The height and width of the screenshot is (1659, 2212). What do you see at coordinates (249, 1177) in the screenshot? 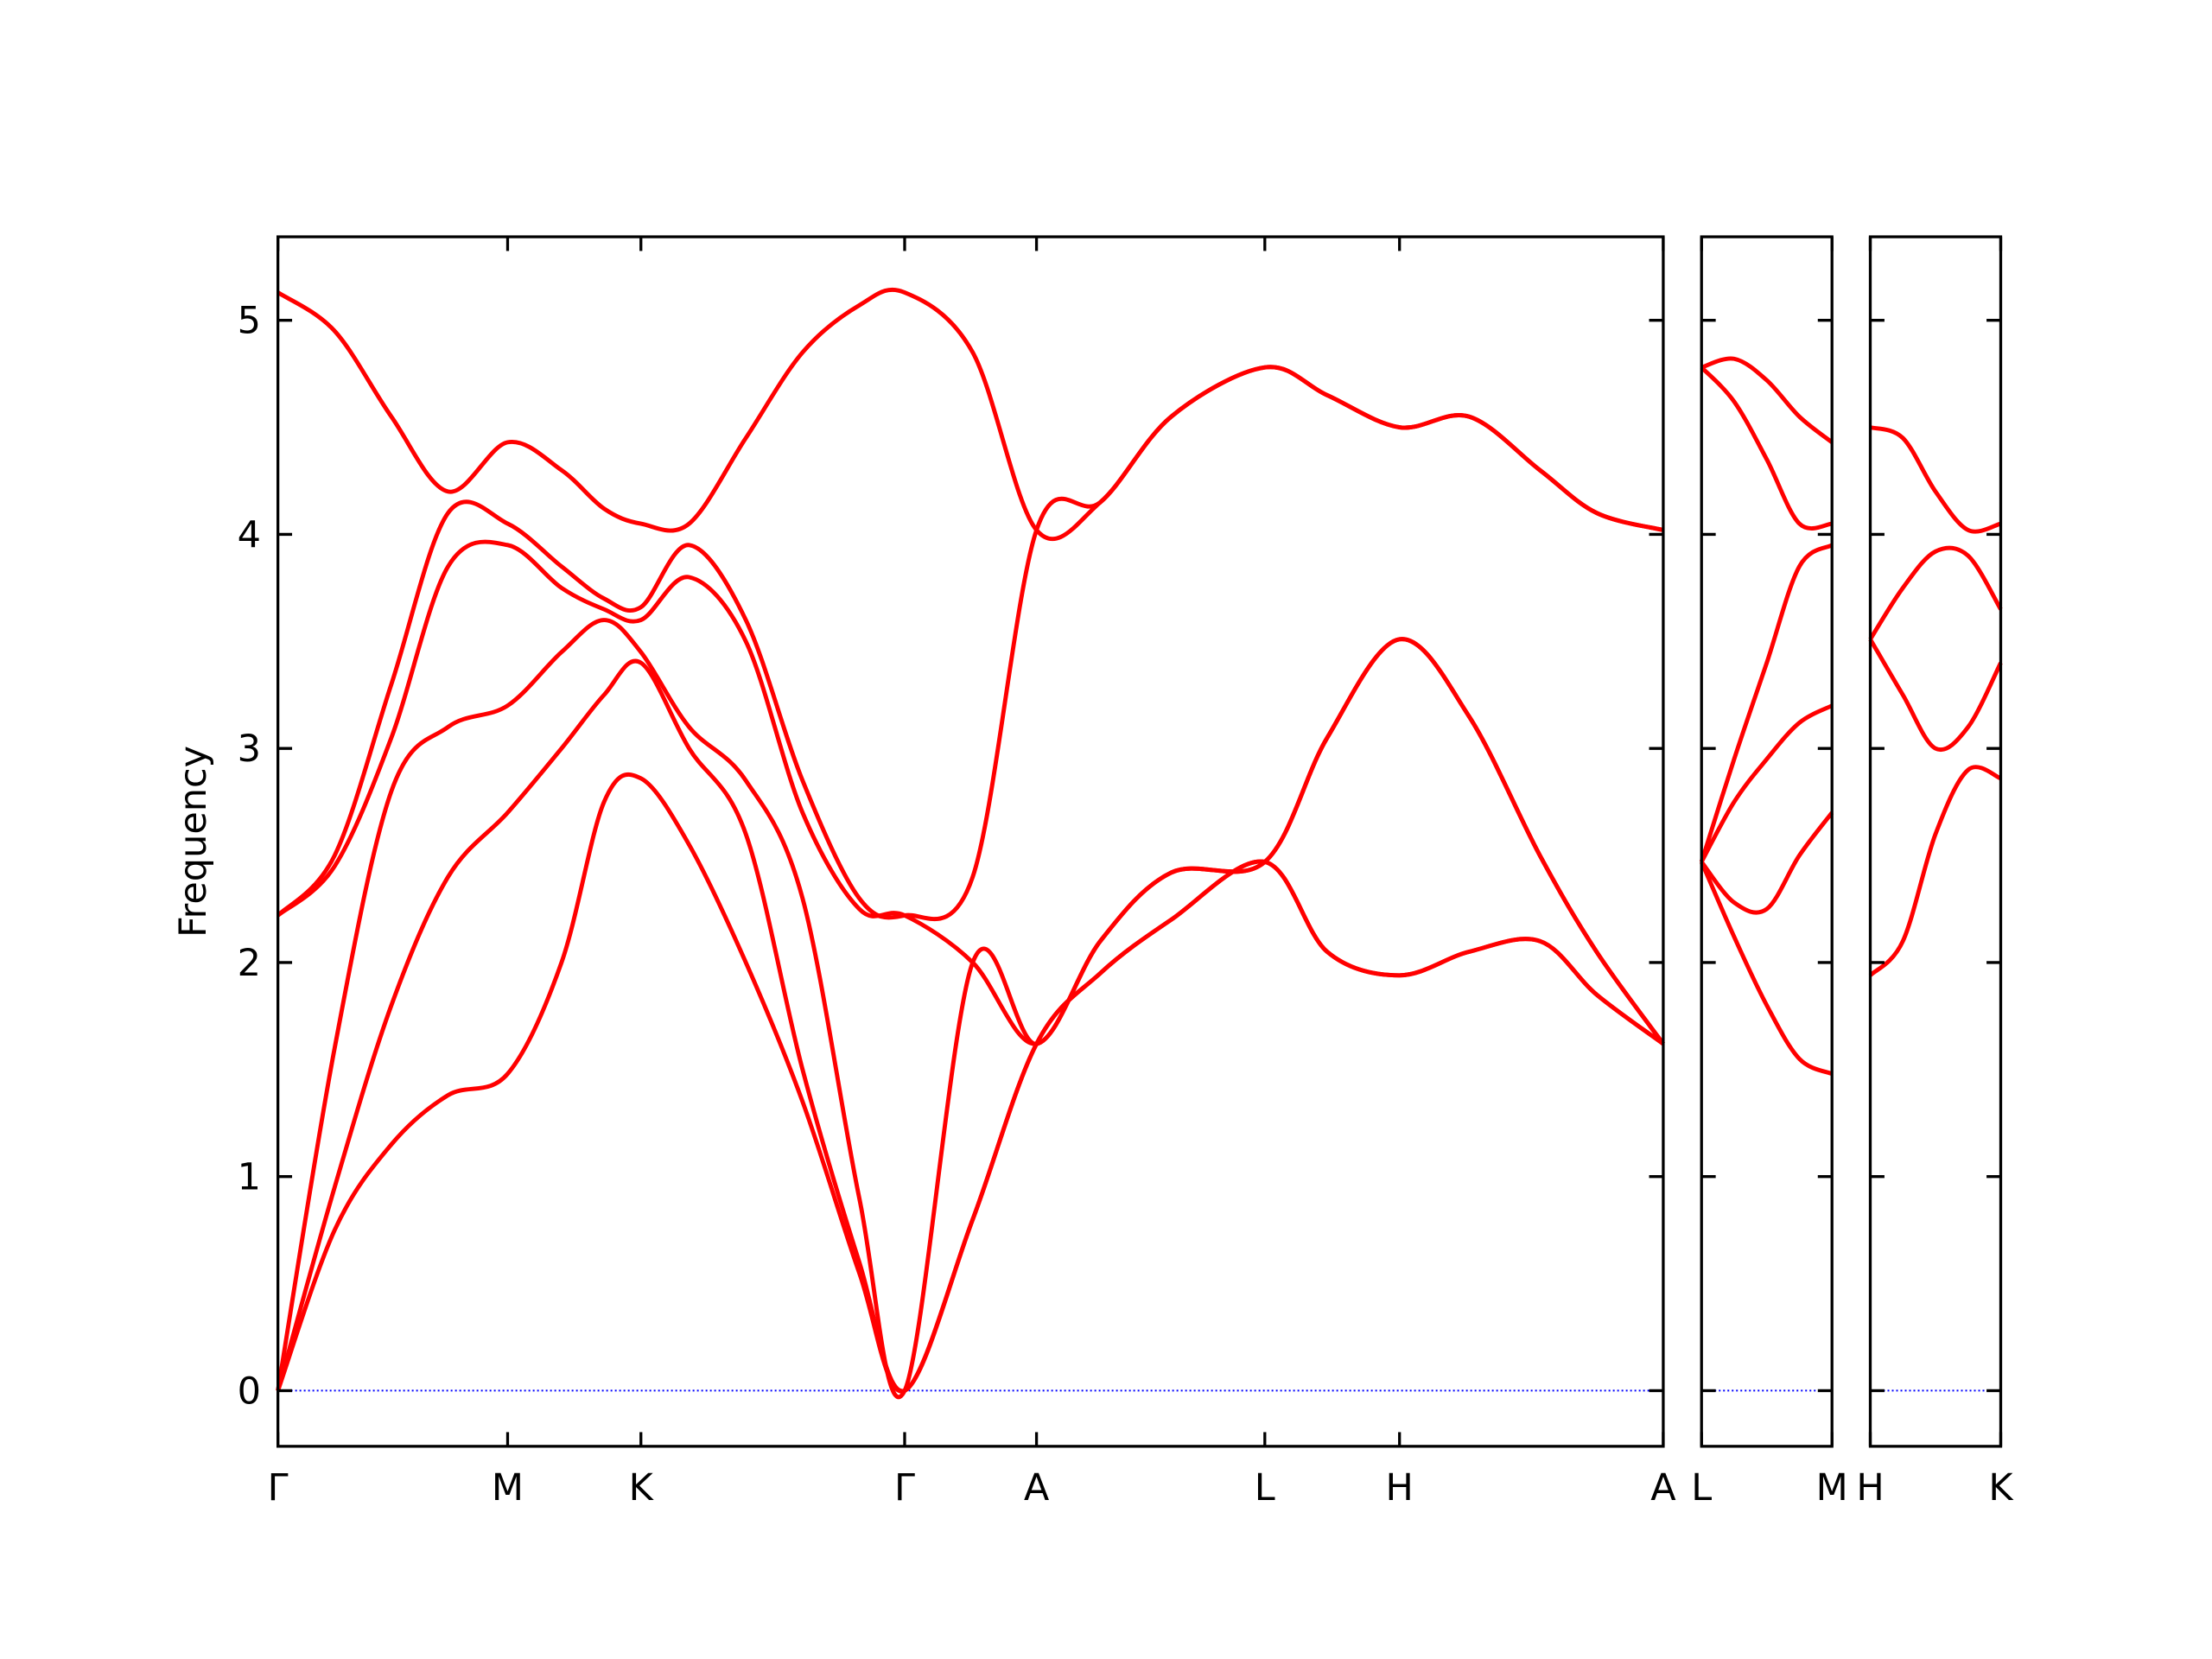
I see `y-tick-label: 1` at bounding box center [249, 1177].